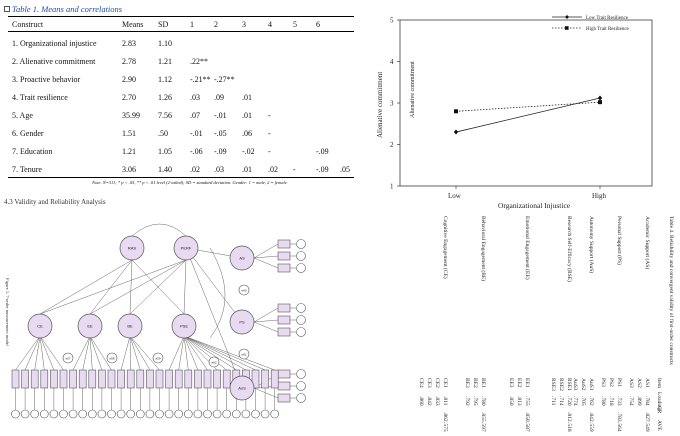 This screenshot has width=680, height=436. What do you see at coordinates (647, 383) in the screenshot?
I see `item-code: AS1` at bounding box center [647, 383].